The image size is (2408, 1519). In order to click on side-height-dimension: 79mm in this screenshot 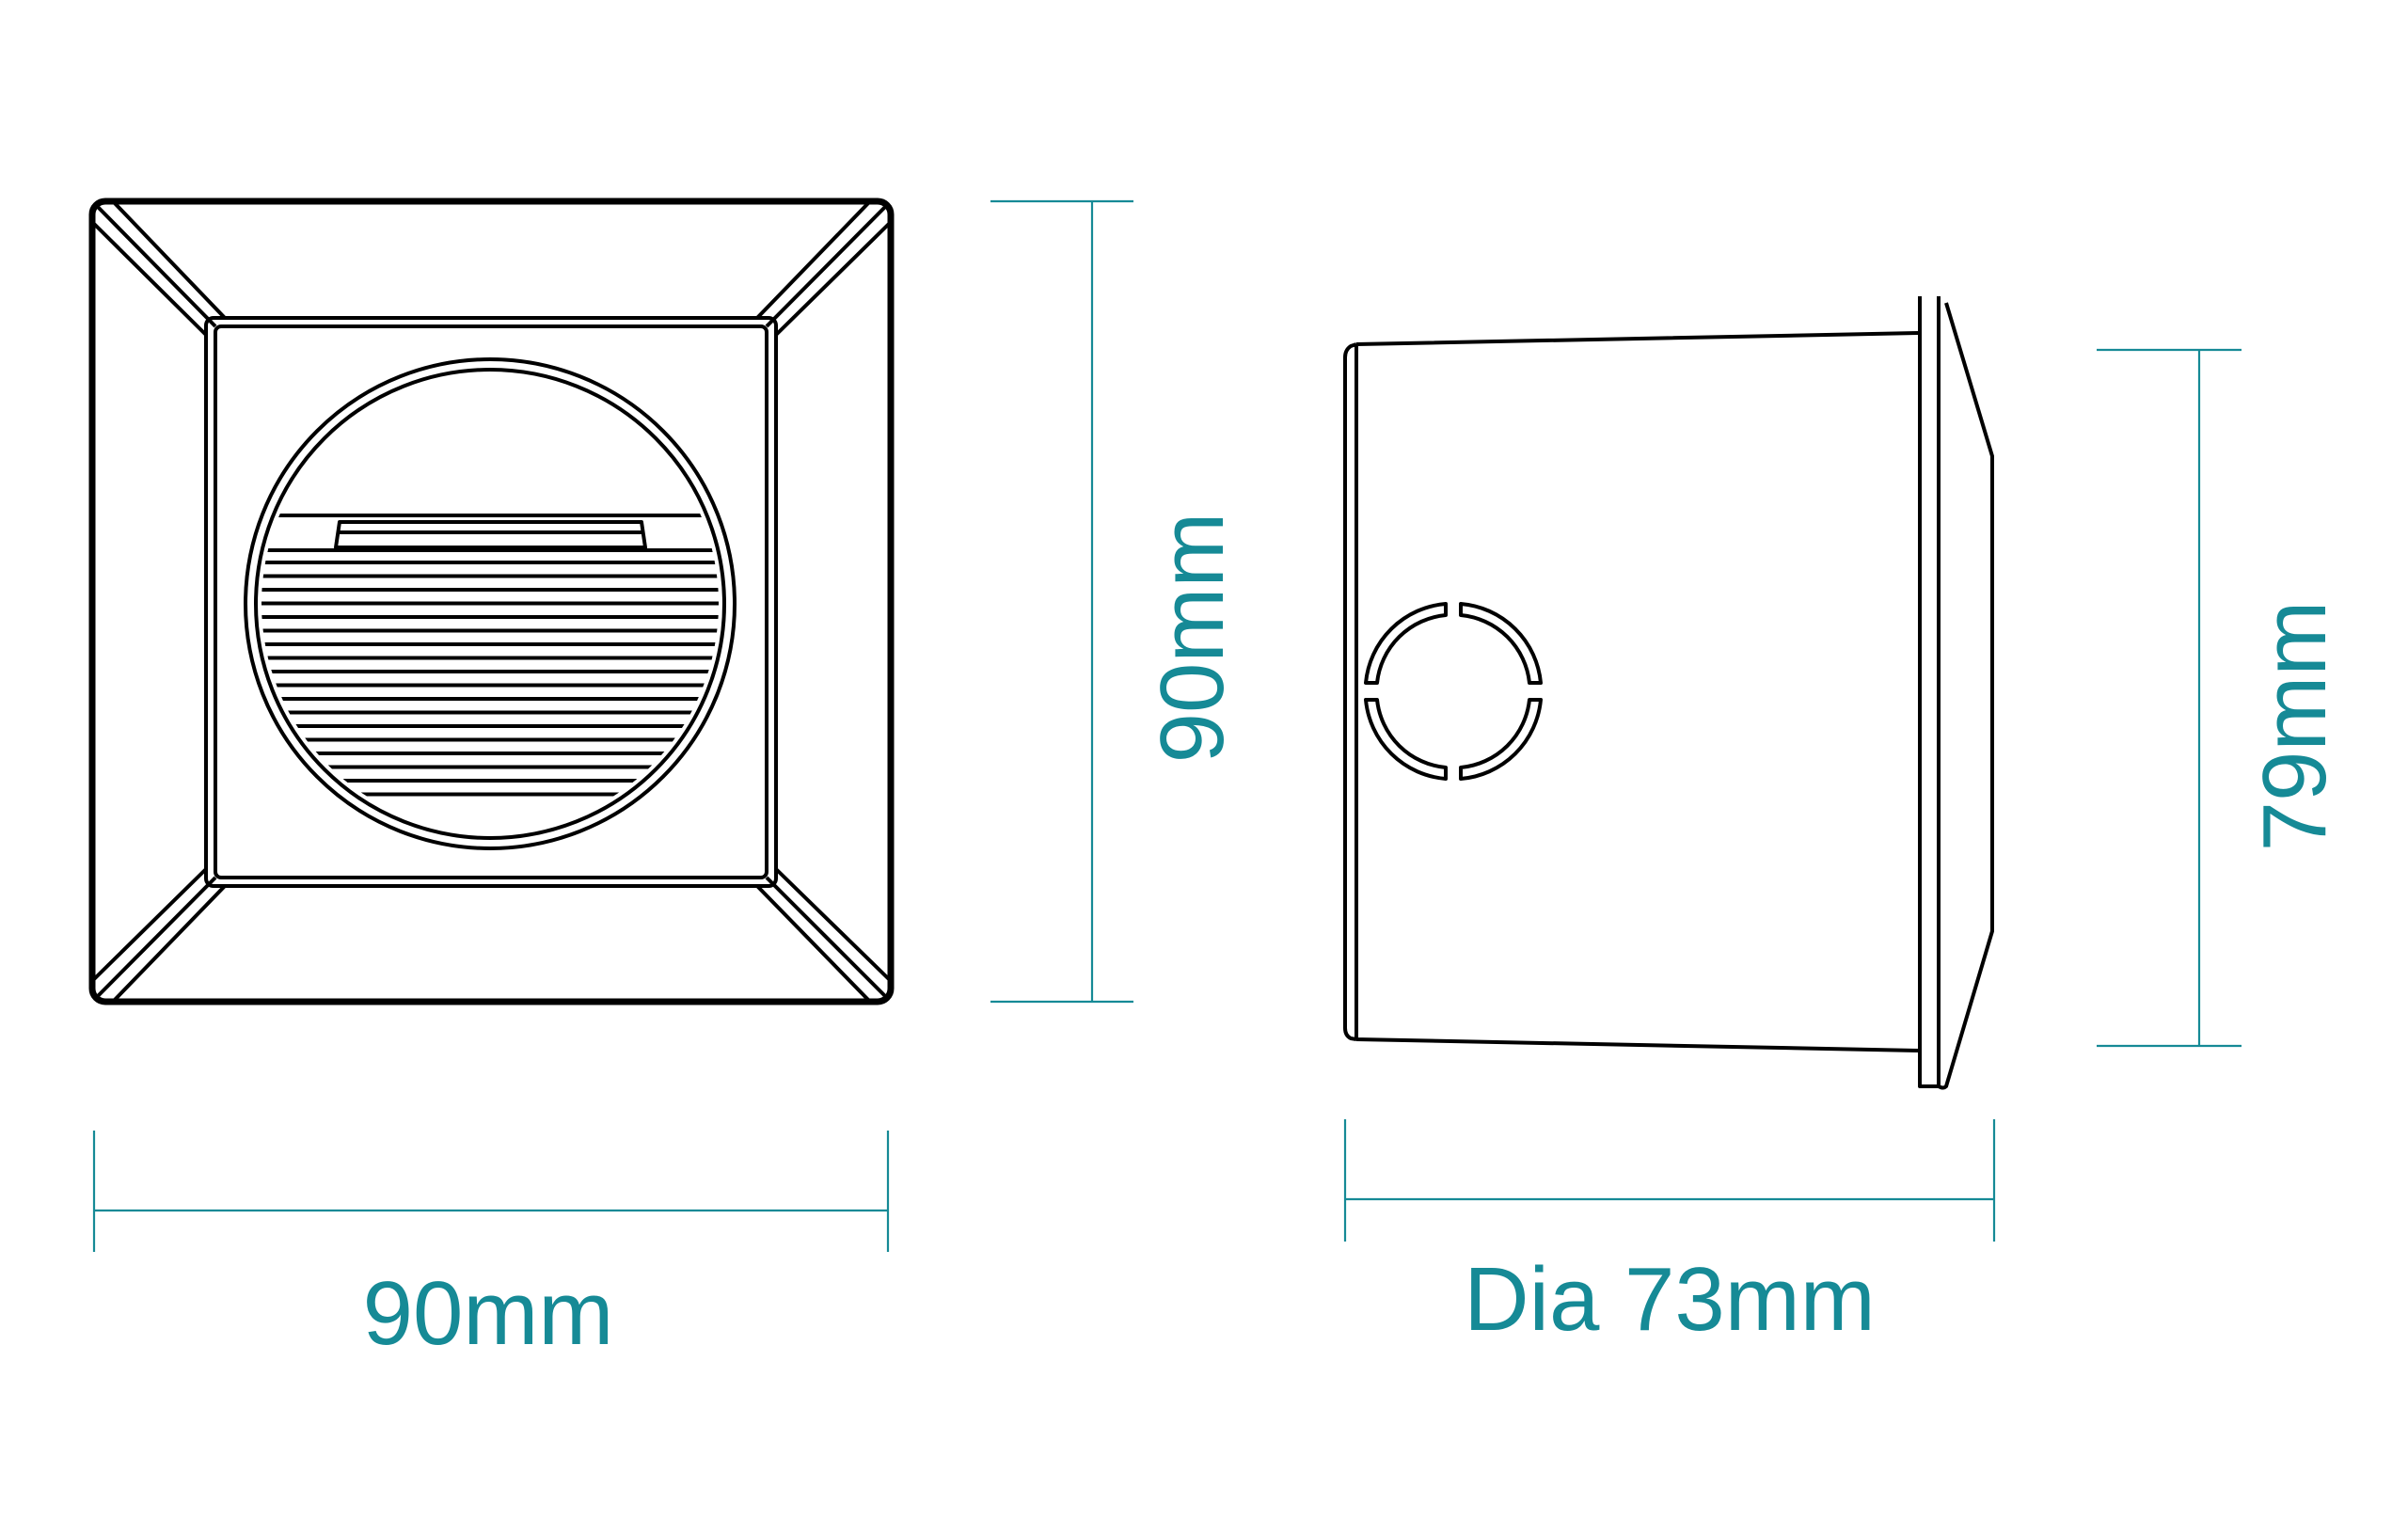, I will do `click(2221, 698)`.